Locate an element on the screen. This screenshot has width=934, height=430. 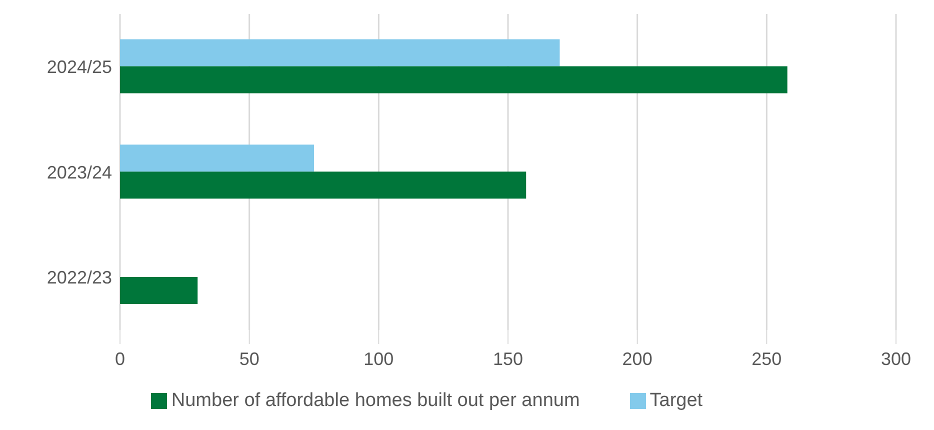
y-tick-label: 2023/24 is located at coordinates (79, 172).